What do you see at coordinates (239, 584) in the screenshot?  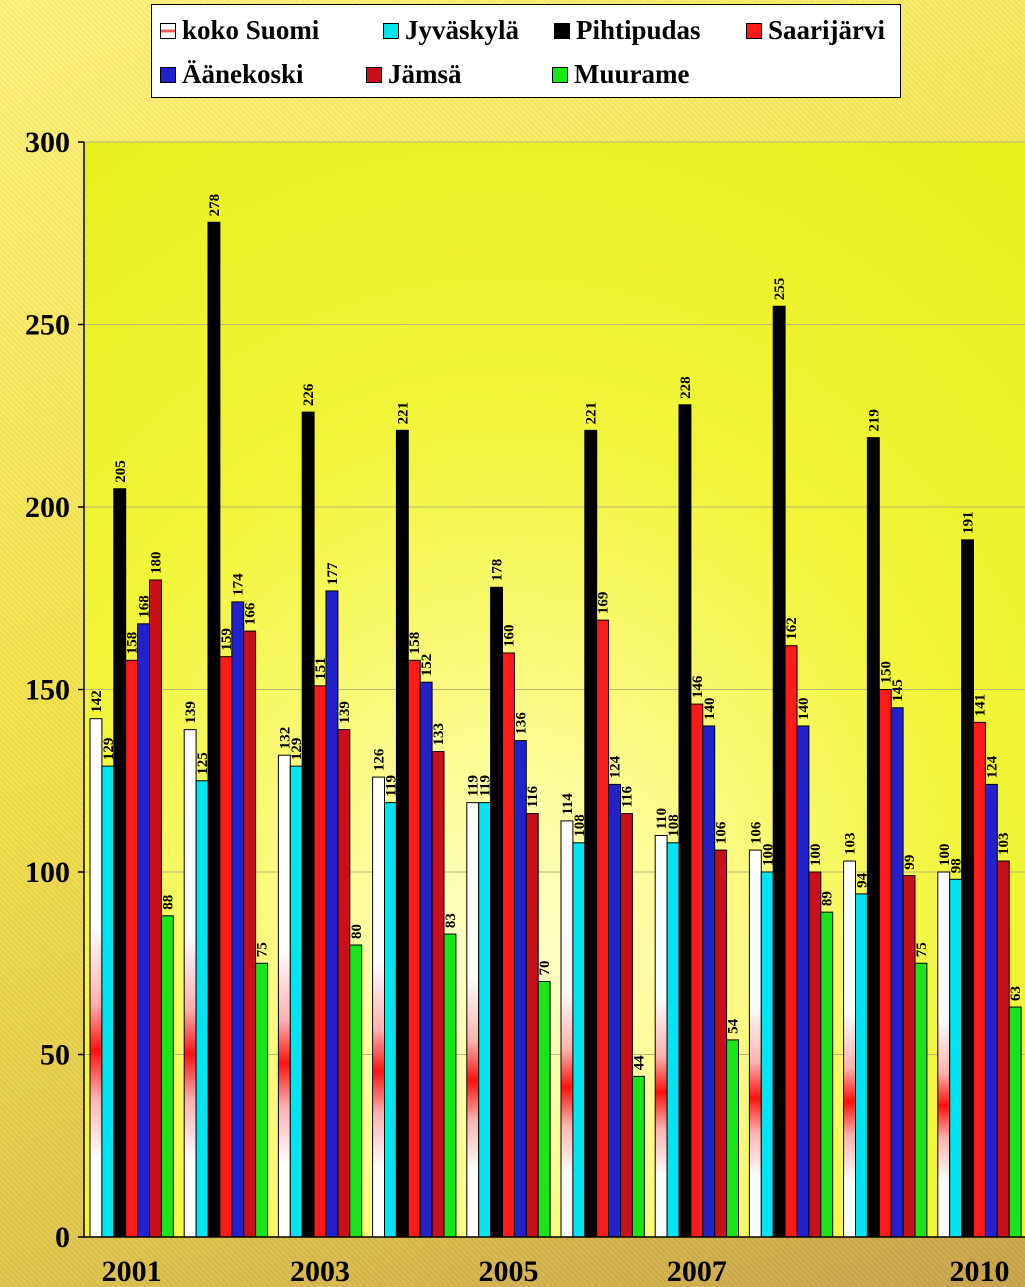 I see `data-label: 174` at bounding box center [239, 584].